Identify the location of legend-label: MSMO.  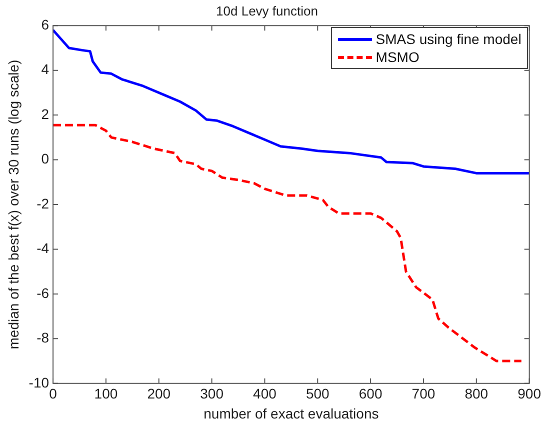
(398, 56).